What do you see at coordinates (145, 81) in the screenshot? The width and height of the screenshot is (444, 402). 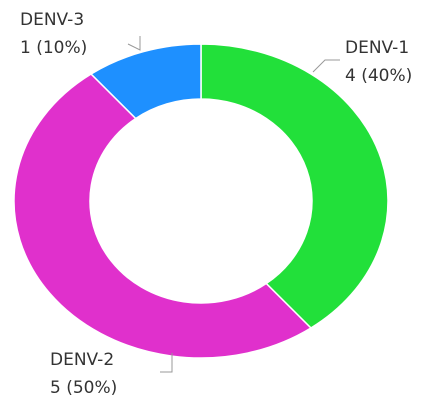 I see `slice` at bounding box center [145, 81].